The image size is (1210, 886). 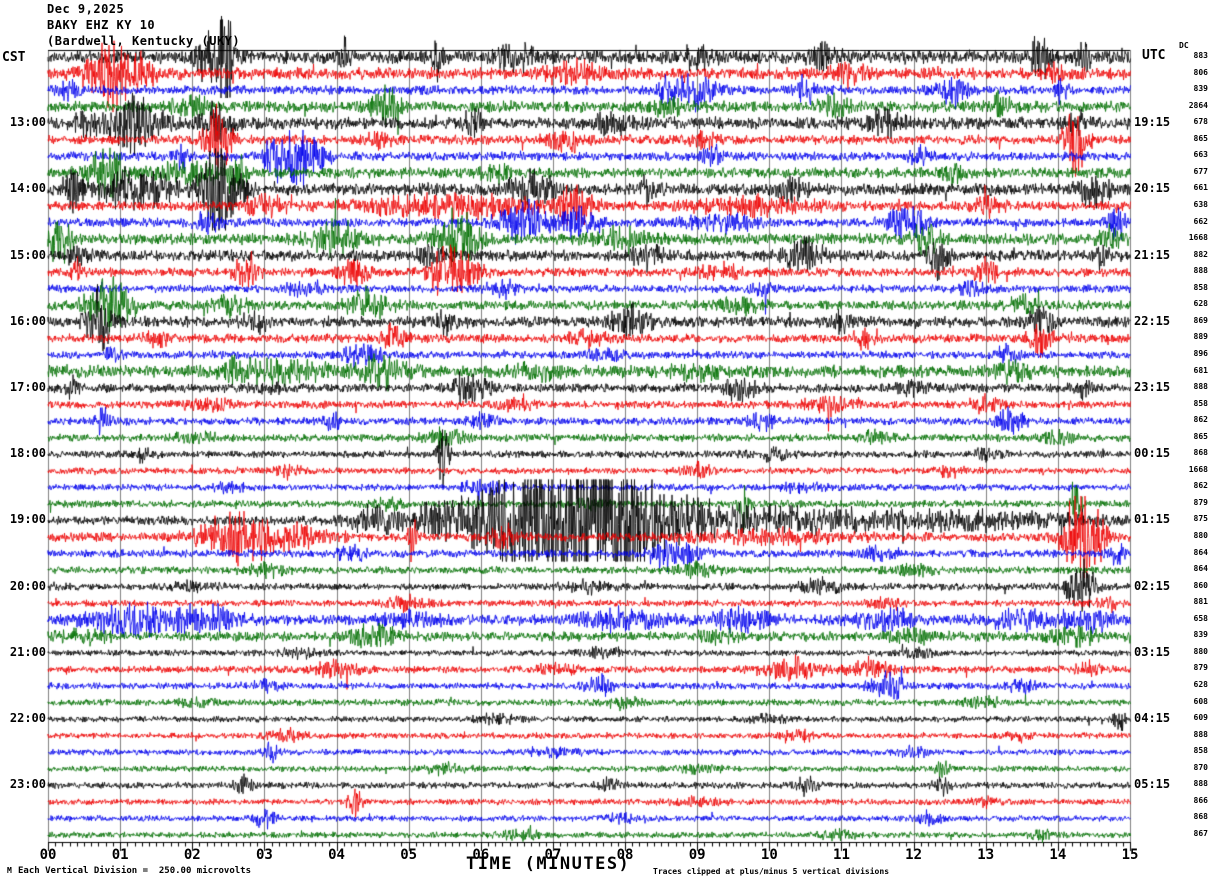 I want to click on dc-value: 896, so click(x=1200, y=353).